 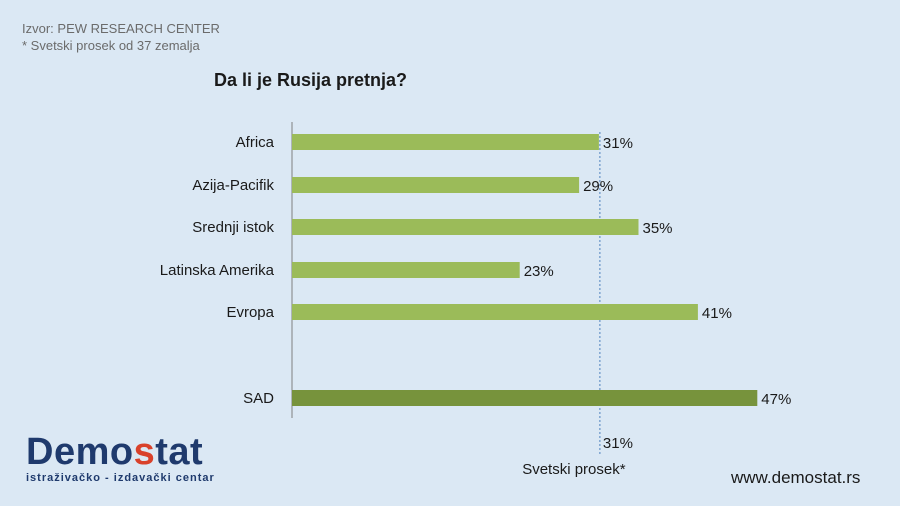 What do you see at coordinates (618, 143) in the screenshot?
I see `value-label: 31%` at bounding box center [618, 143].